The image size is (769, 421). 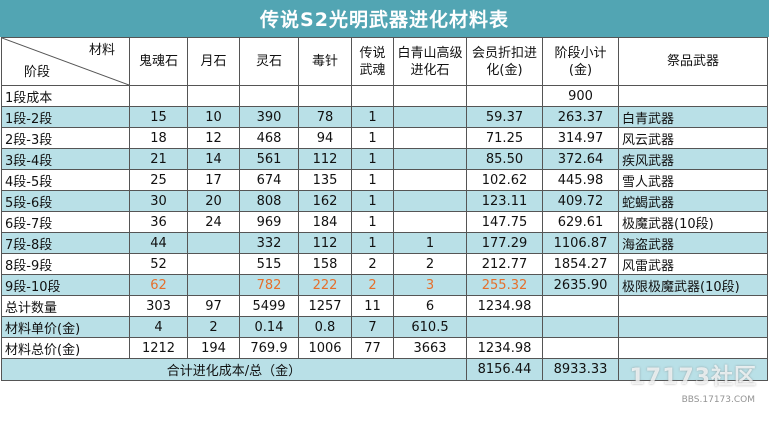 What do you see at coordinates (158, 306) in the screenshot?
I see `value-cell: 303` at bounding box center [158, 306].